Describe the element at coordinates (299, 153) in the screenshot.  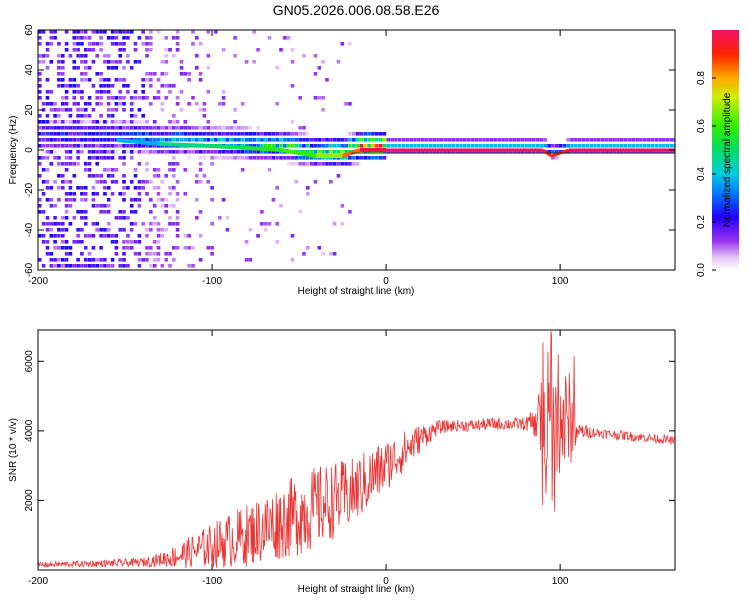
I see `ridge-segment` at that location.